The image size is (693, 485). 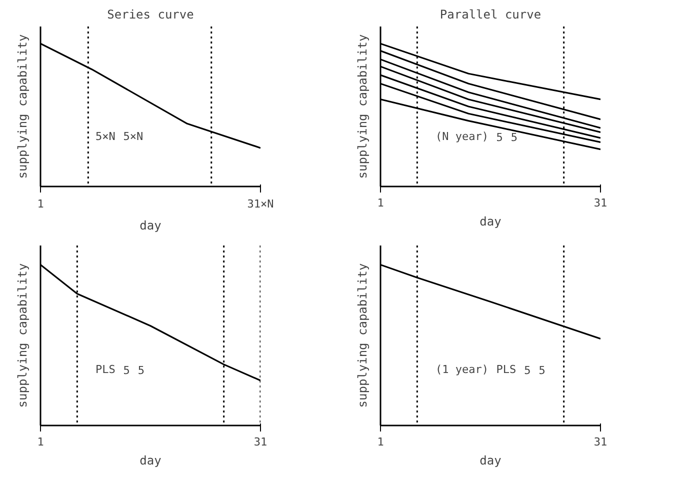 I want to click on annotation: (N year), so click(x=462, y=136).